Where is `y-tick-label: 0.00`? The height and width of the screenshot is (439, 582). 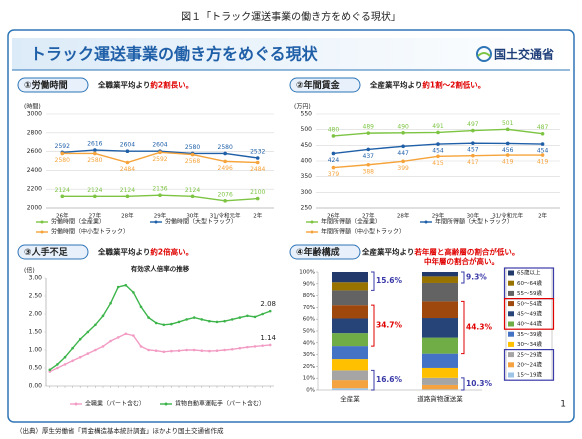
y-tick-label: 0.00 is located at coordinates (36, 386).